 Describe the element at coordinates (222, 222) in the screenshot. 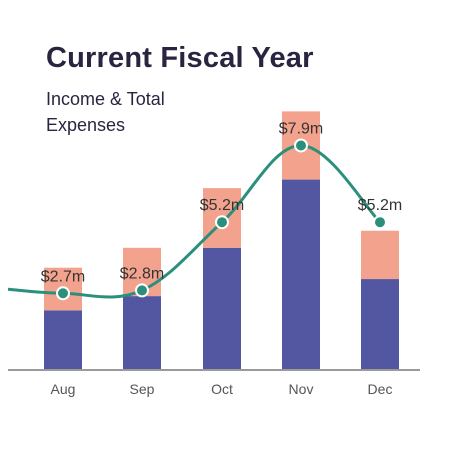

I see `line-point-oct` at that location.